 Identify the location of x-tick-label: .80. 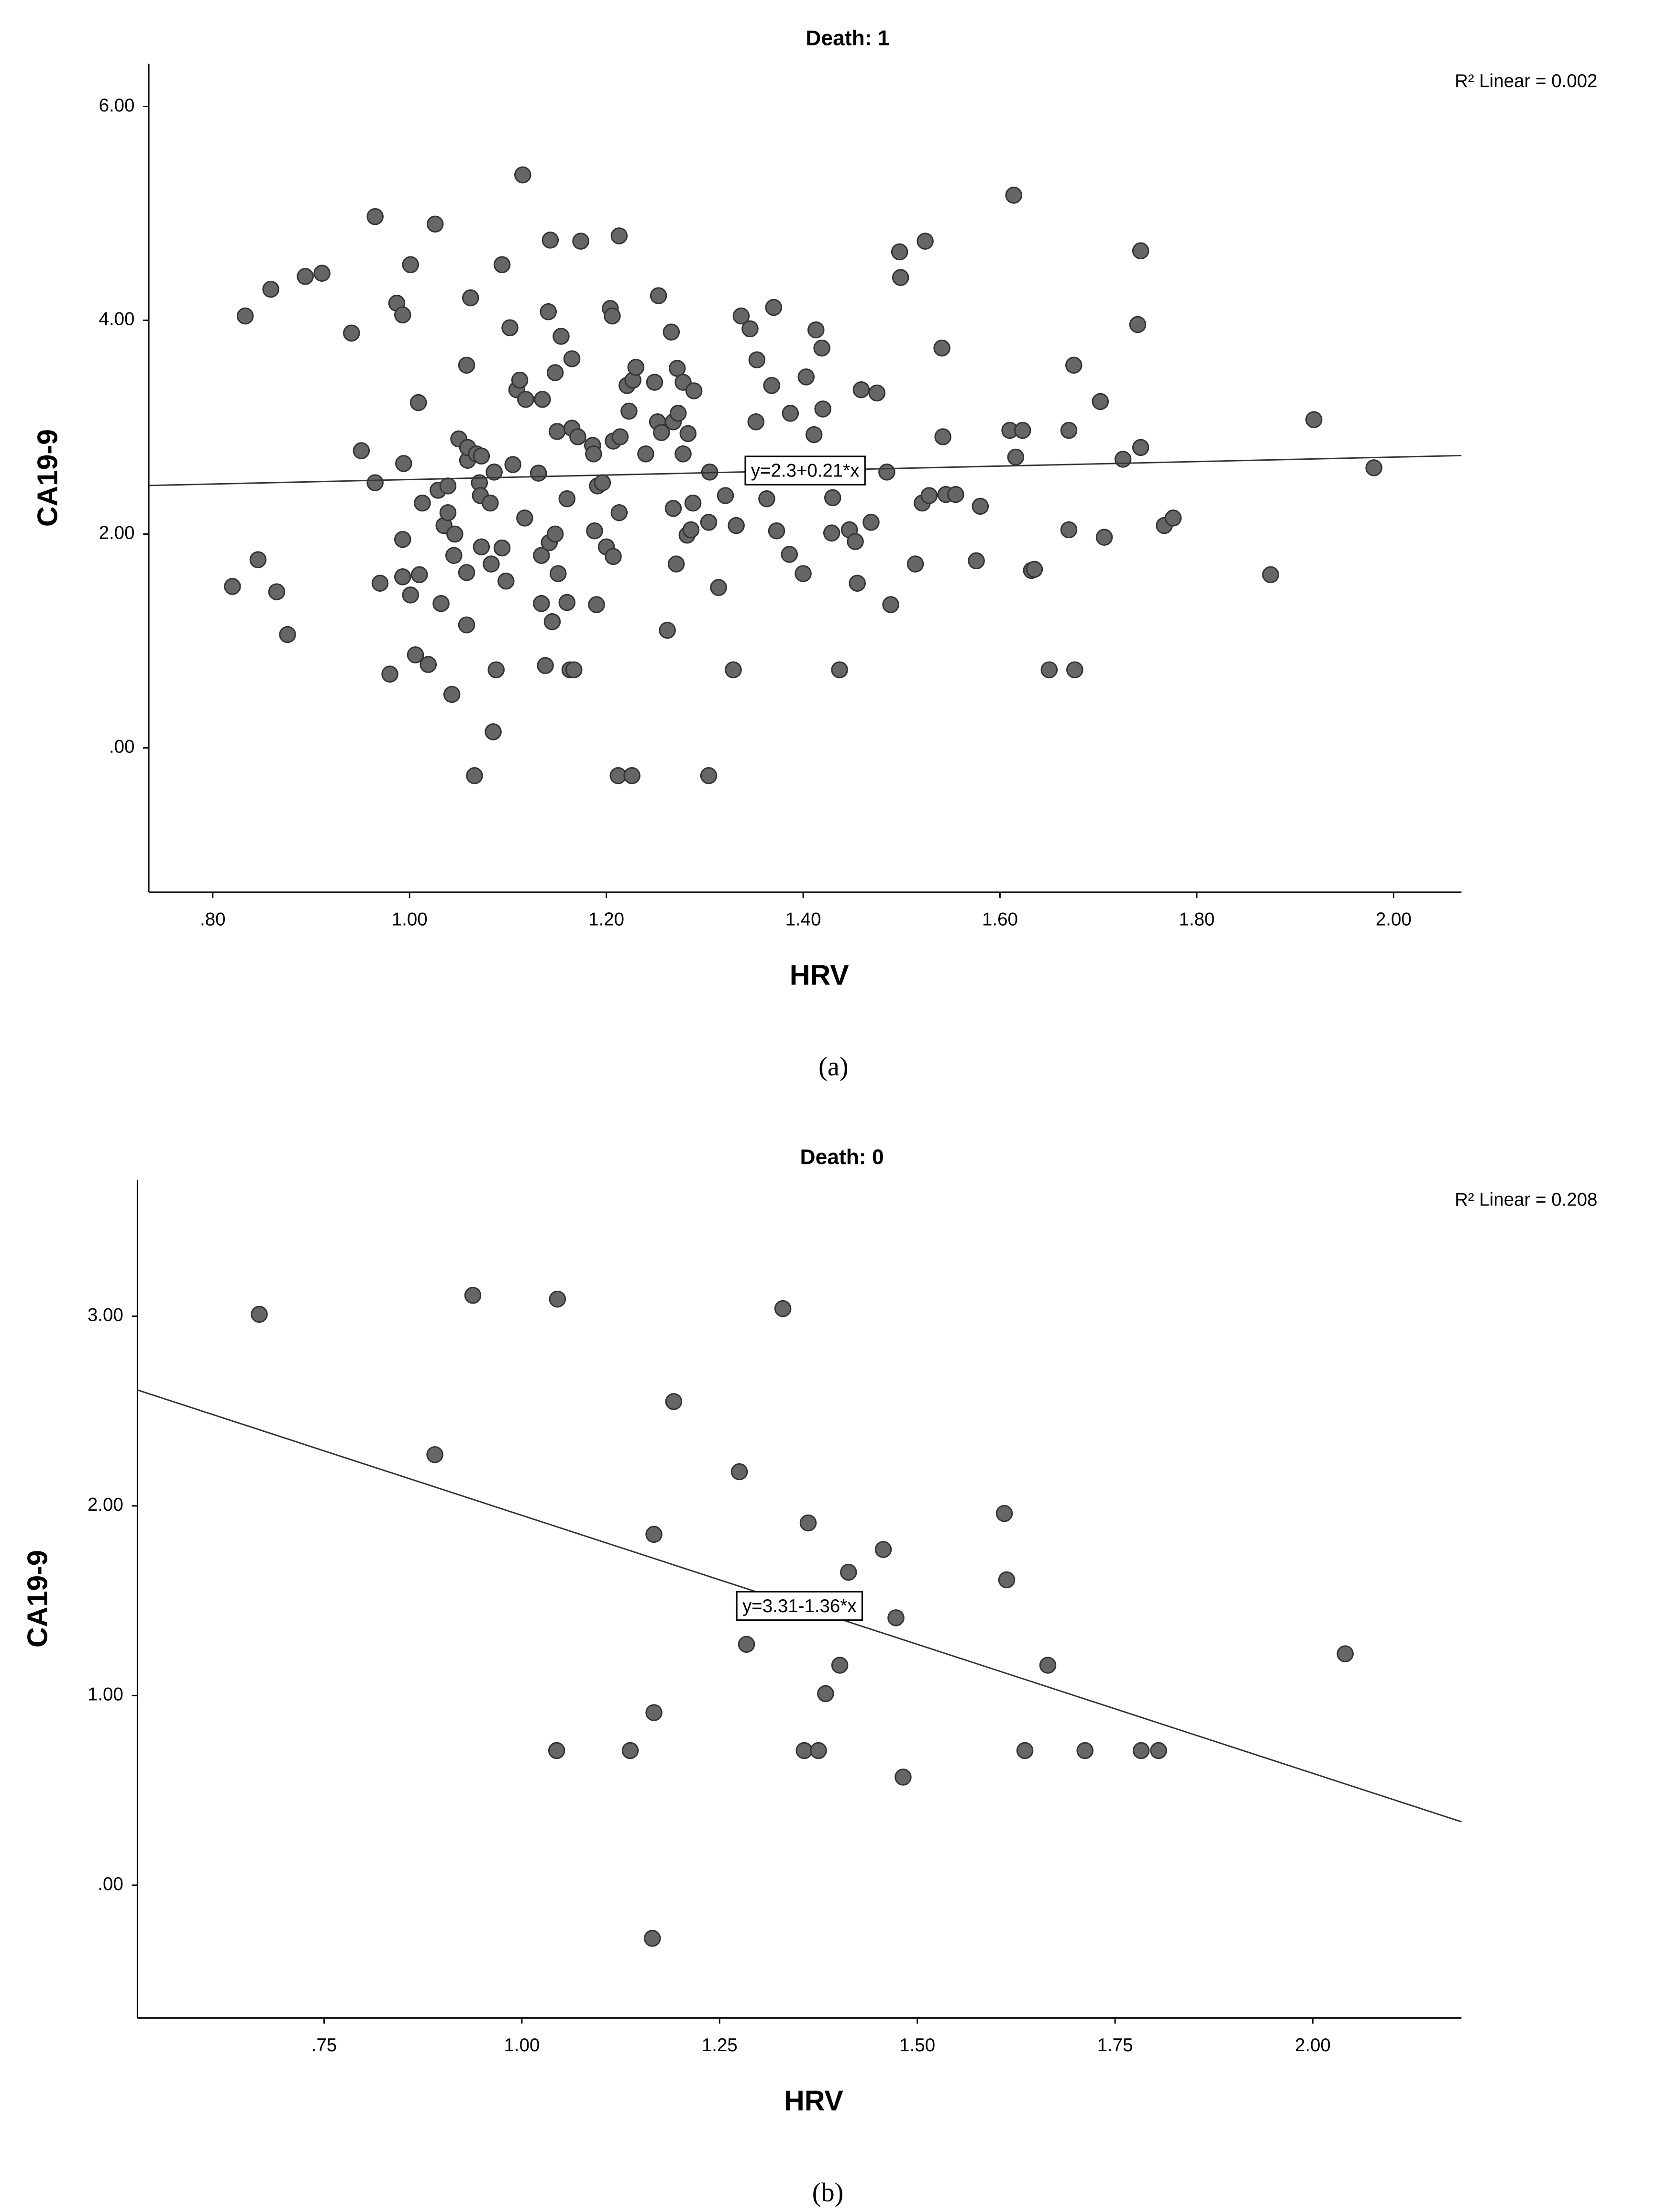
(212, 919).